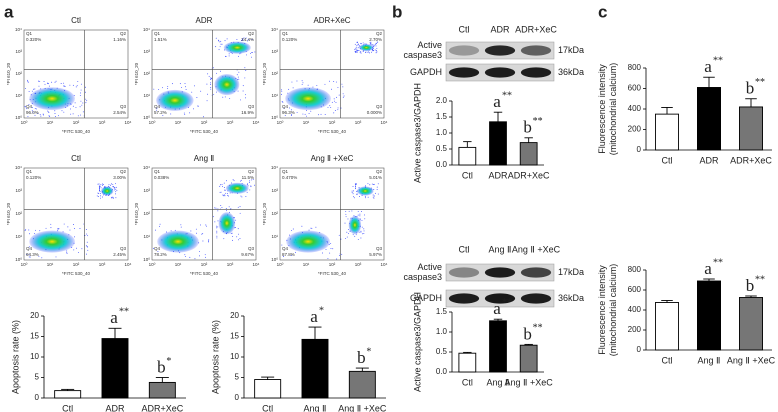  What do you see at coordinates (34, 315) in the screenshot?
I see `y-tick-label: 20` at bounding box center [34, 315].